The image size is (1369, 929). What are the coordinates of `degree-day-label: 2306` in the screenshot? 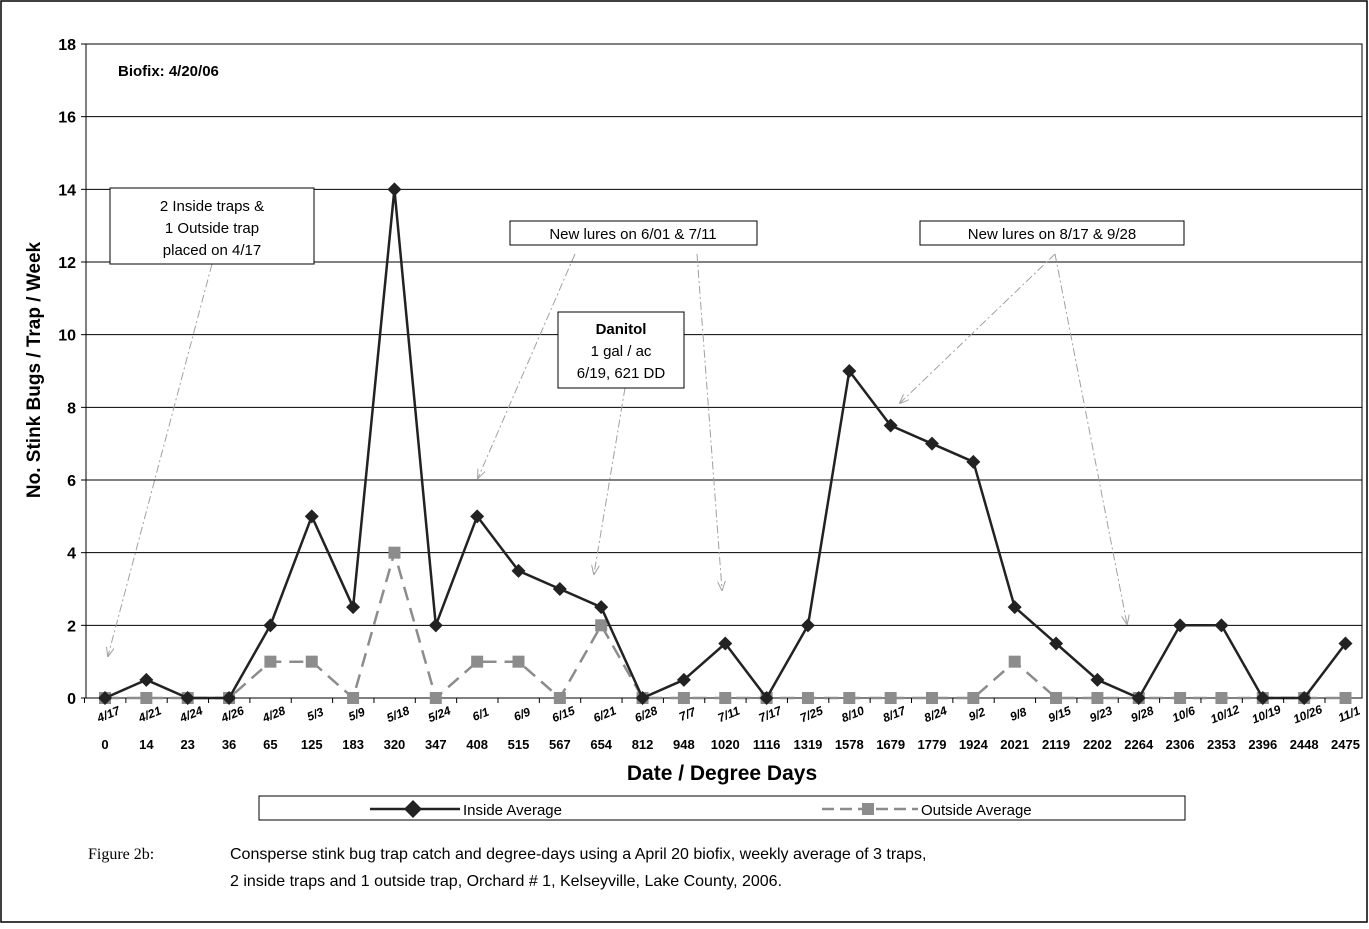 It's located at (1180, 744).